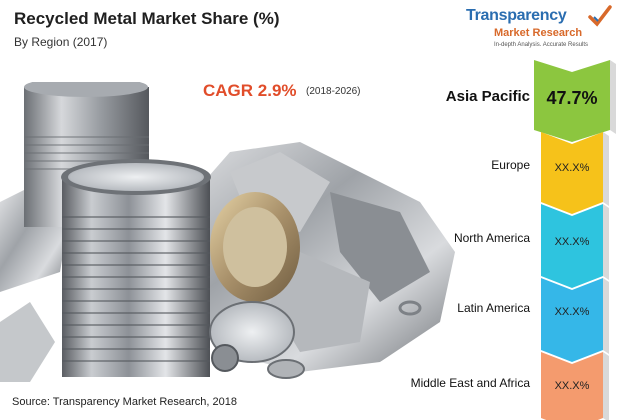  What do you see at coordinates (470, 383) in the screenshot?
I see `region-label-middle-east-africa: Middle East and Africa` at bounding box center [470, 383].